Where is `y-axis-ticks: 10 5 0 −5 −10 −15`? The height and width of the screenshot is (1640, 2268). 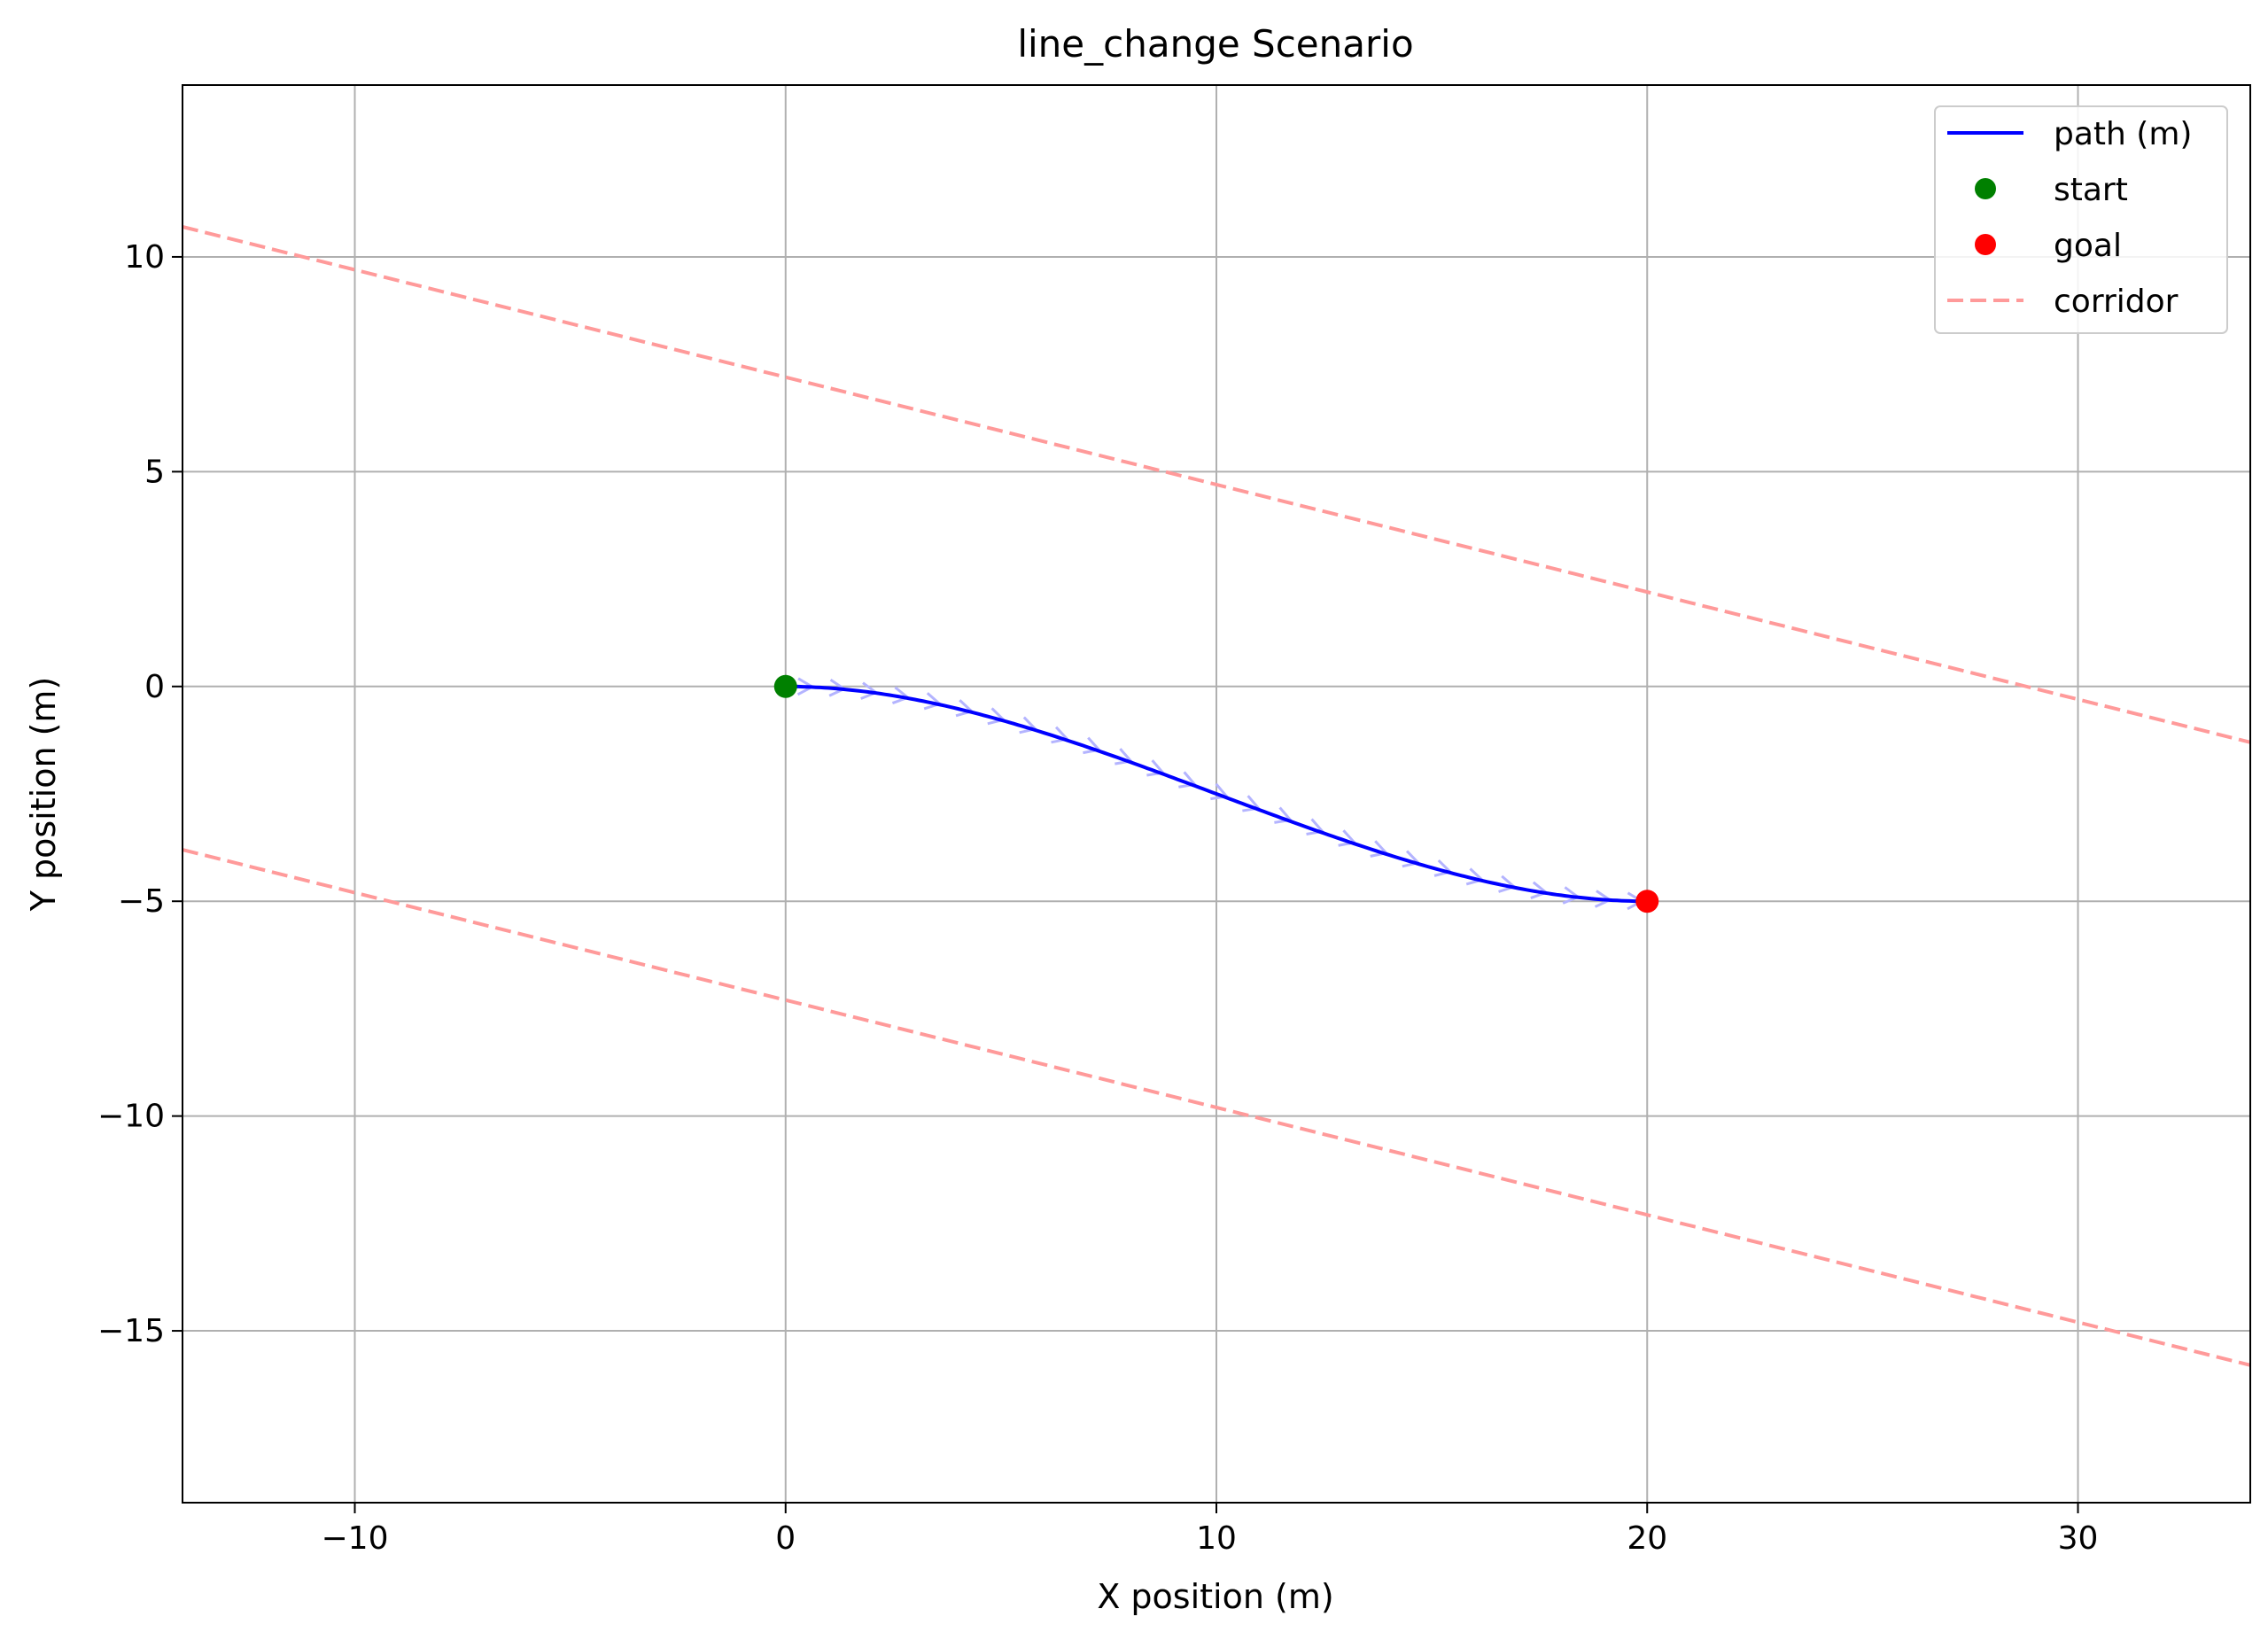 y-axis-ticks: 10 5 0 −5 −10 −15 is located at coordinates (140, 794).